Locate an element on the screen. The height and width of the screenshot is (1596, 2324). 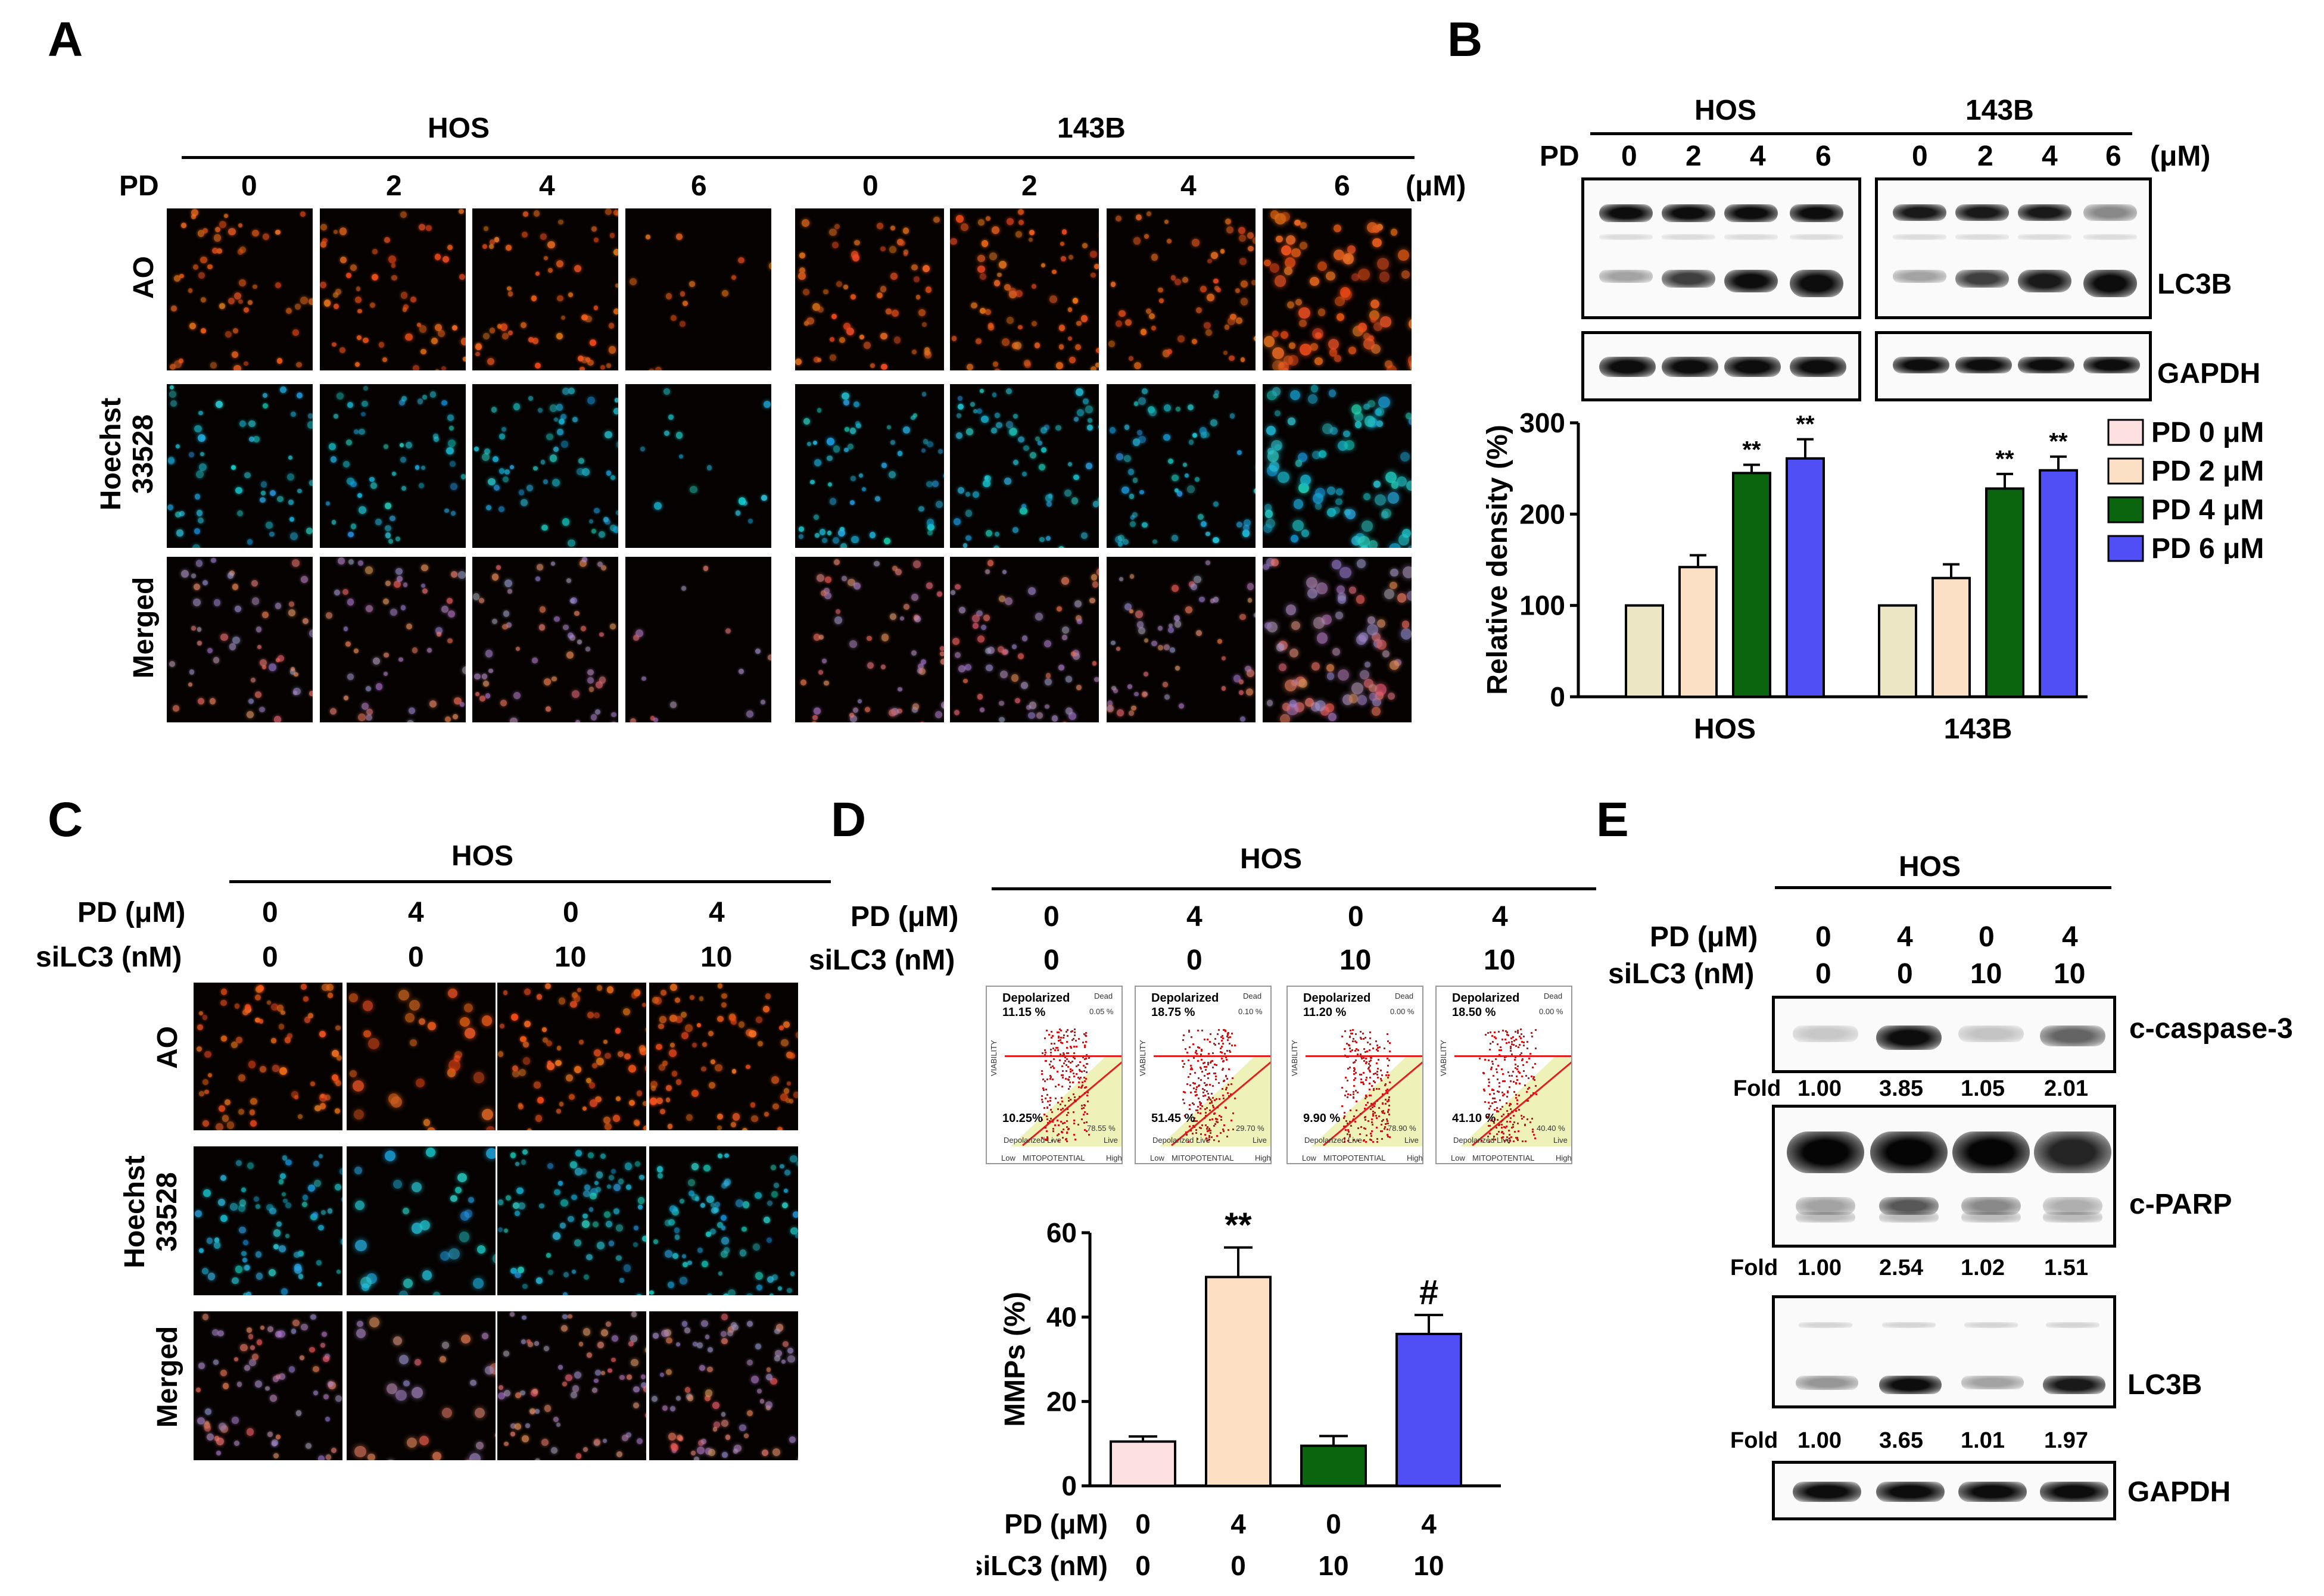
a-dose-label: 2 is located at coordinates (394, 186).